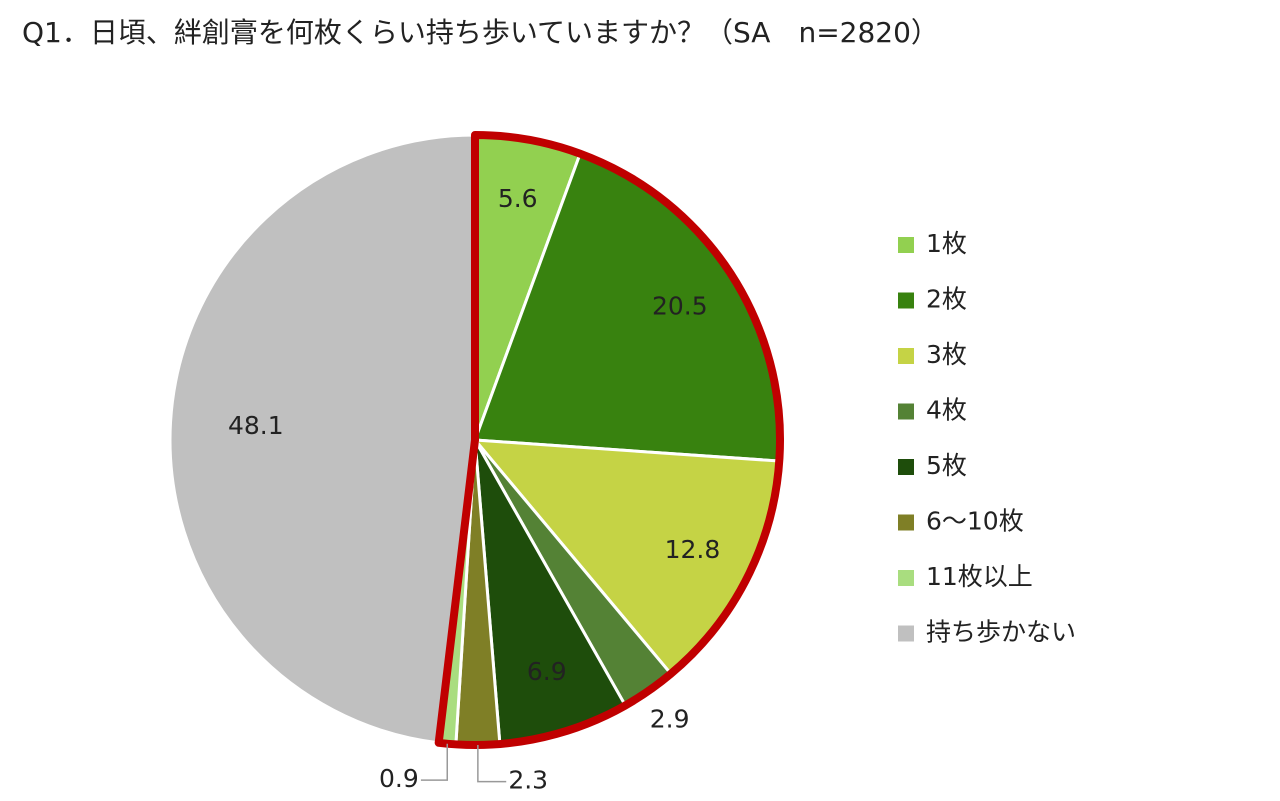 This screenshot has width=1280, height=801. What do you see at coordinates (946, 243) in the screenshot?
I see `legend-label: 1枚` at bounding box center [946, 243].